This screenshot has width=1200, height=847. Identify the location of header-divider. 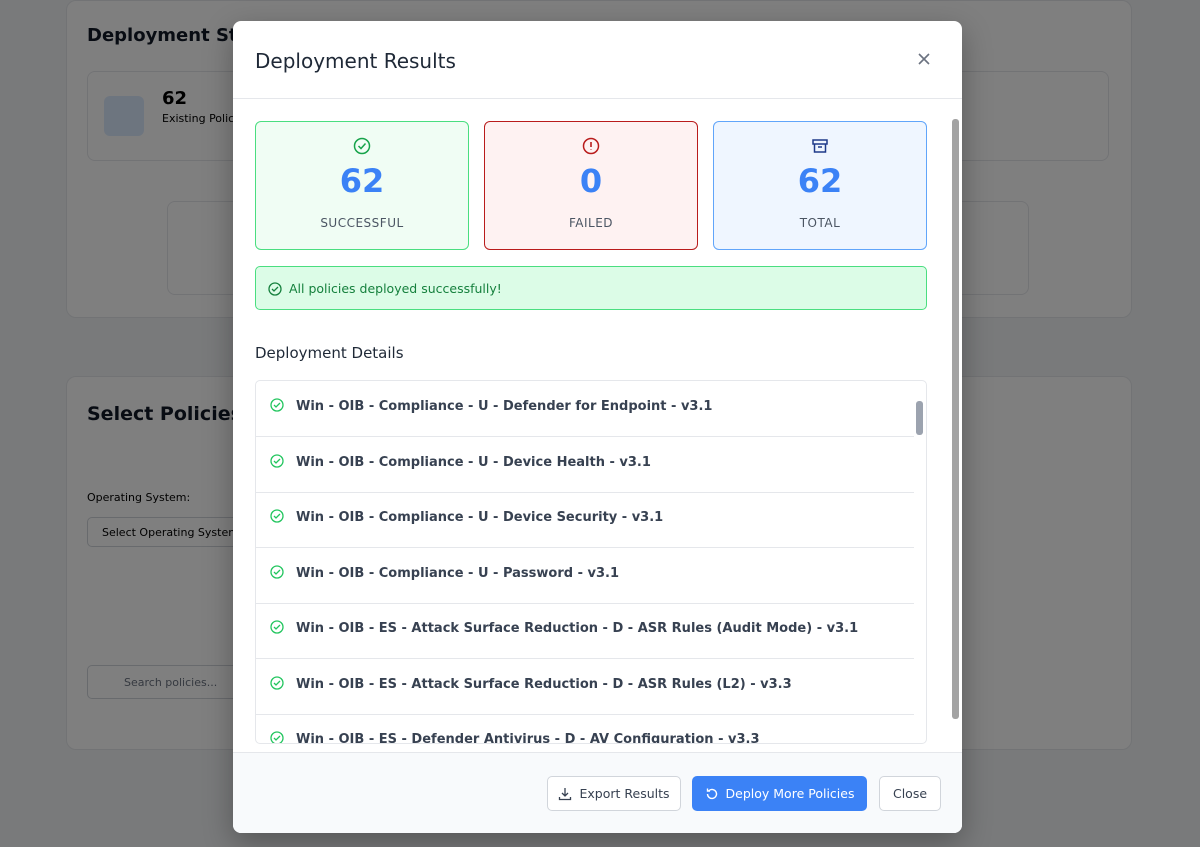
(597, 98).